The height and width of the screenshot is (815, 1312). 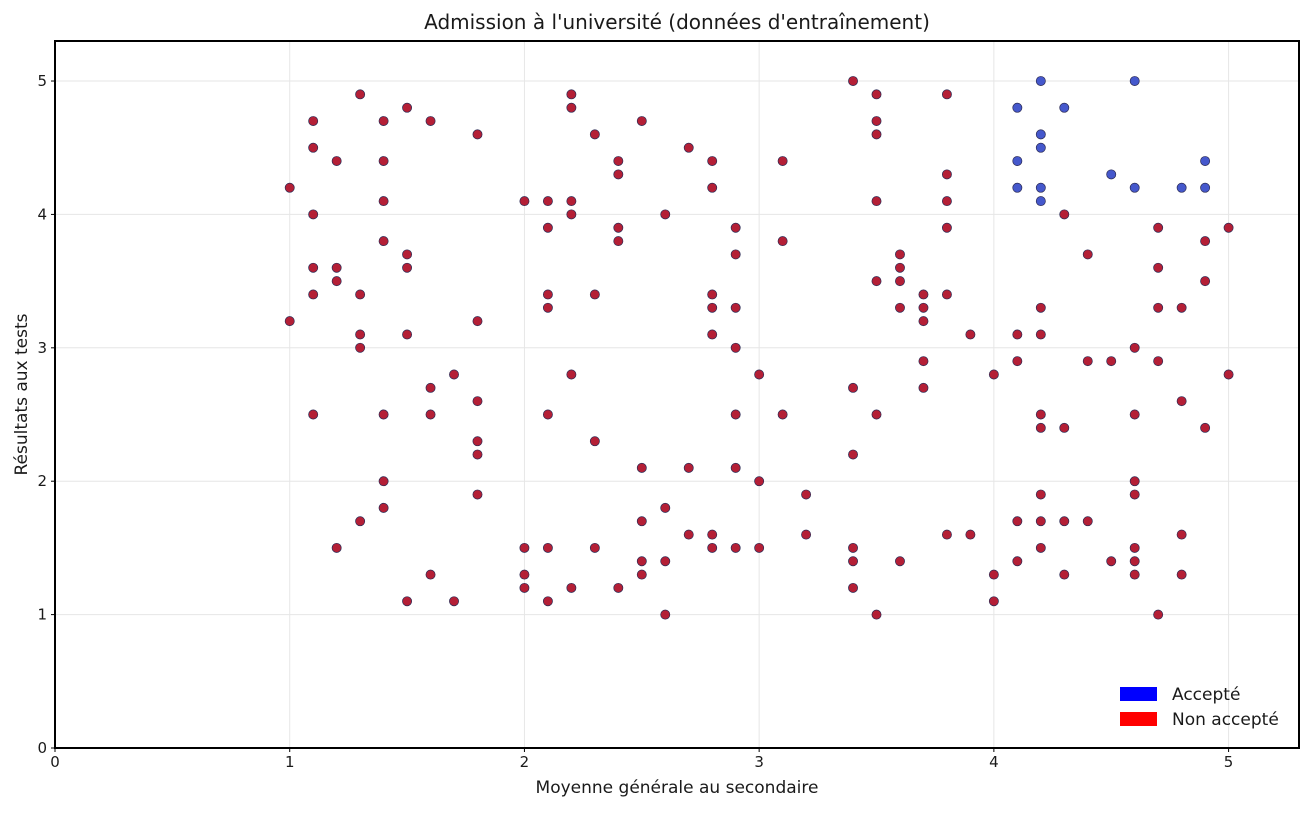 What do you see at coordinates (42, 81) in the screenshot?
I see `y-tick-label: 5` at bounding box center [42, 81].